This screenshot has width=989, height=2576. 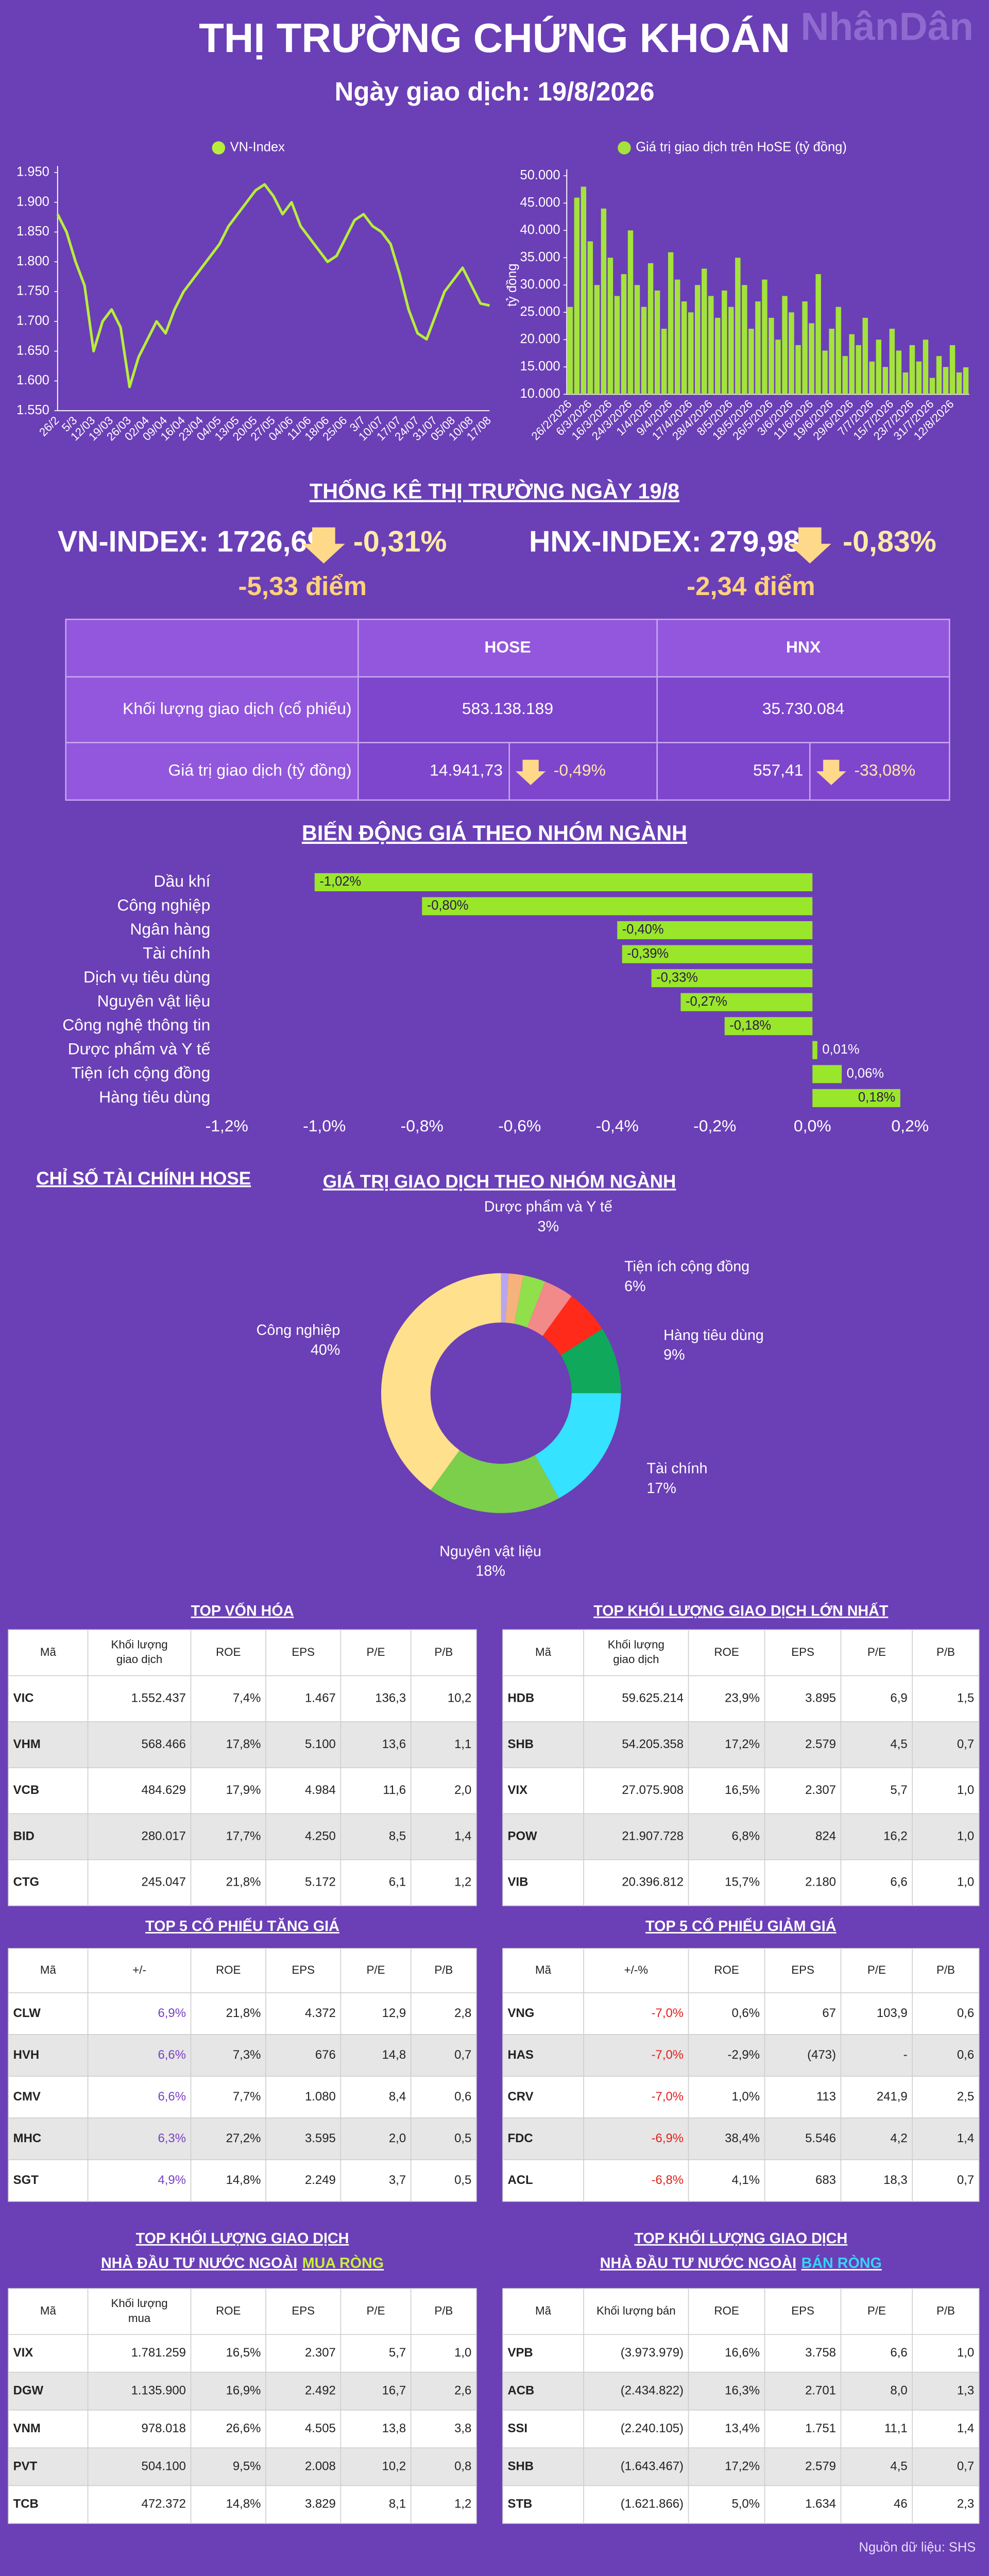 I want to click on table-cell-text: 1,2, so click(x=462, y=2504).